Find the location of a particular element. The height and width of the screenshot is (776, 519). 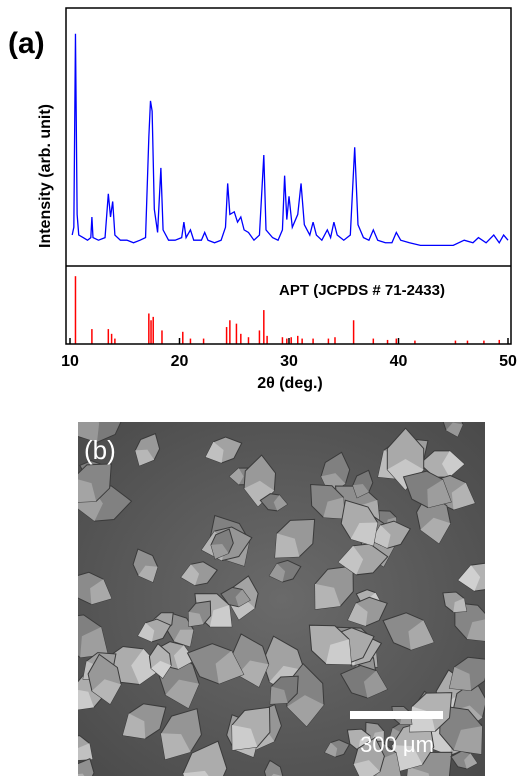

scale-bar is located at coordinates (396, 715).